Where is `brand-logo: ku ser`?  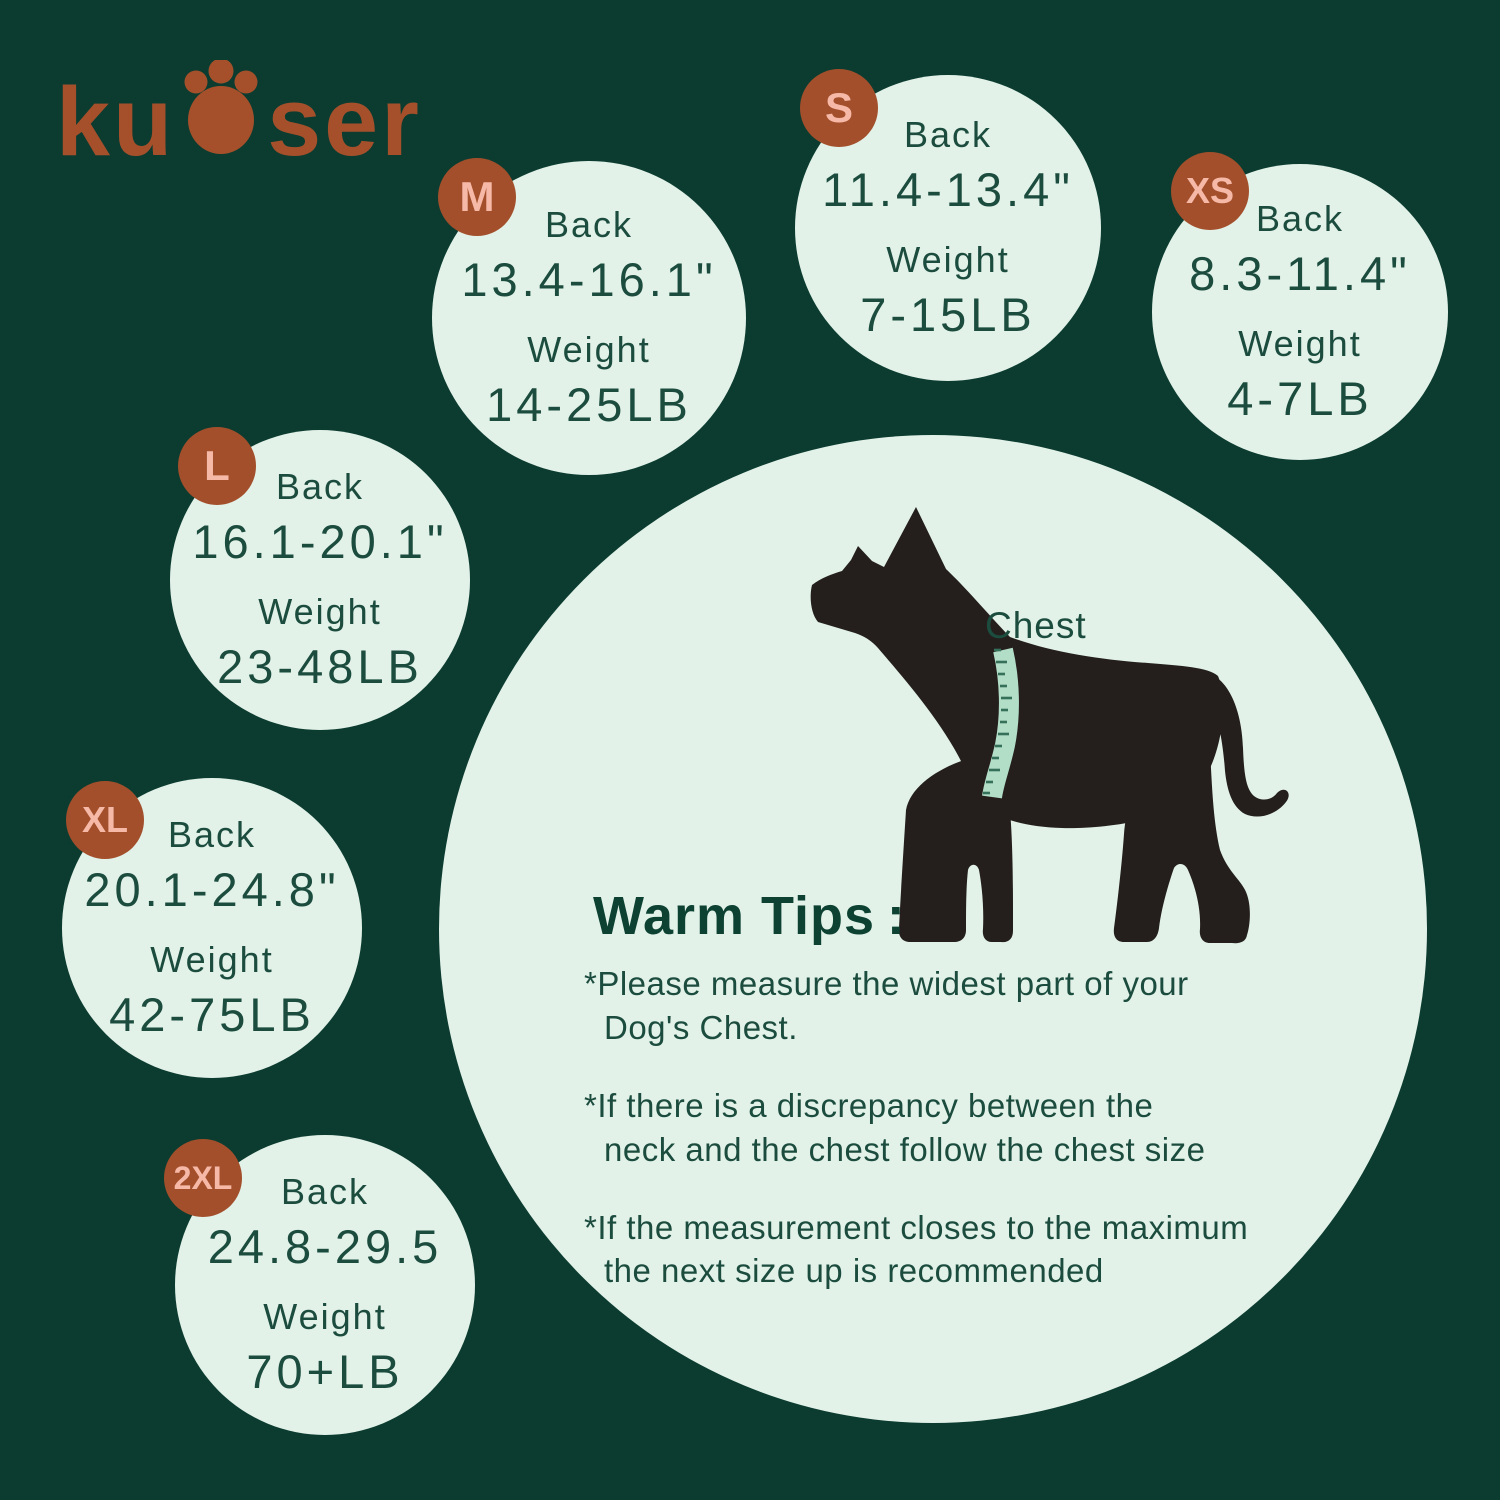
brand-logo: ku ser is located at coordinates (239, 115).